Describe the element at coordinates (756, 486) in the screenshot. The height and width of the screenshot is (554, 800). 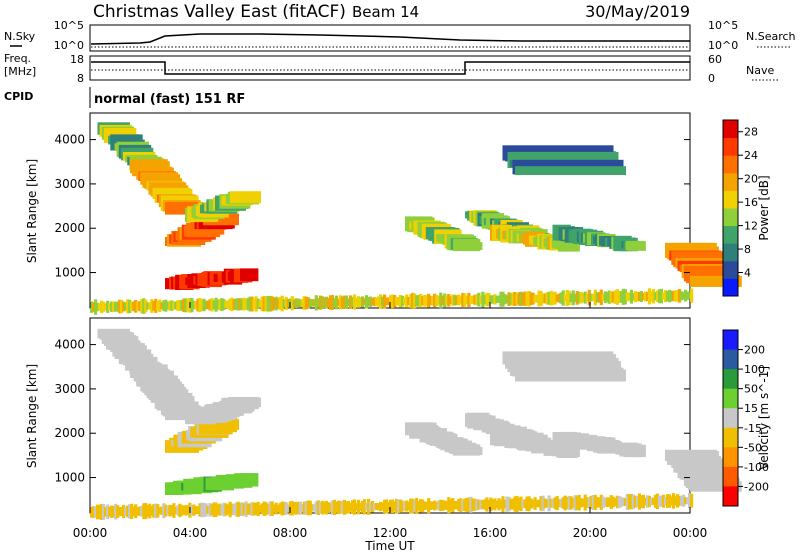
I see `velocity-colorbar-tick-label: -200` at that location.